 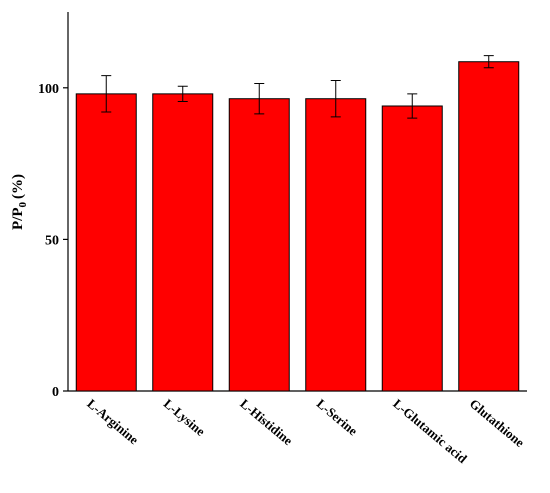 I want to click on x-tick-label: L-Lysine, so click(x=184, y=417).